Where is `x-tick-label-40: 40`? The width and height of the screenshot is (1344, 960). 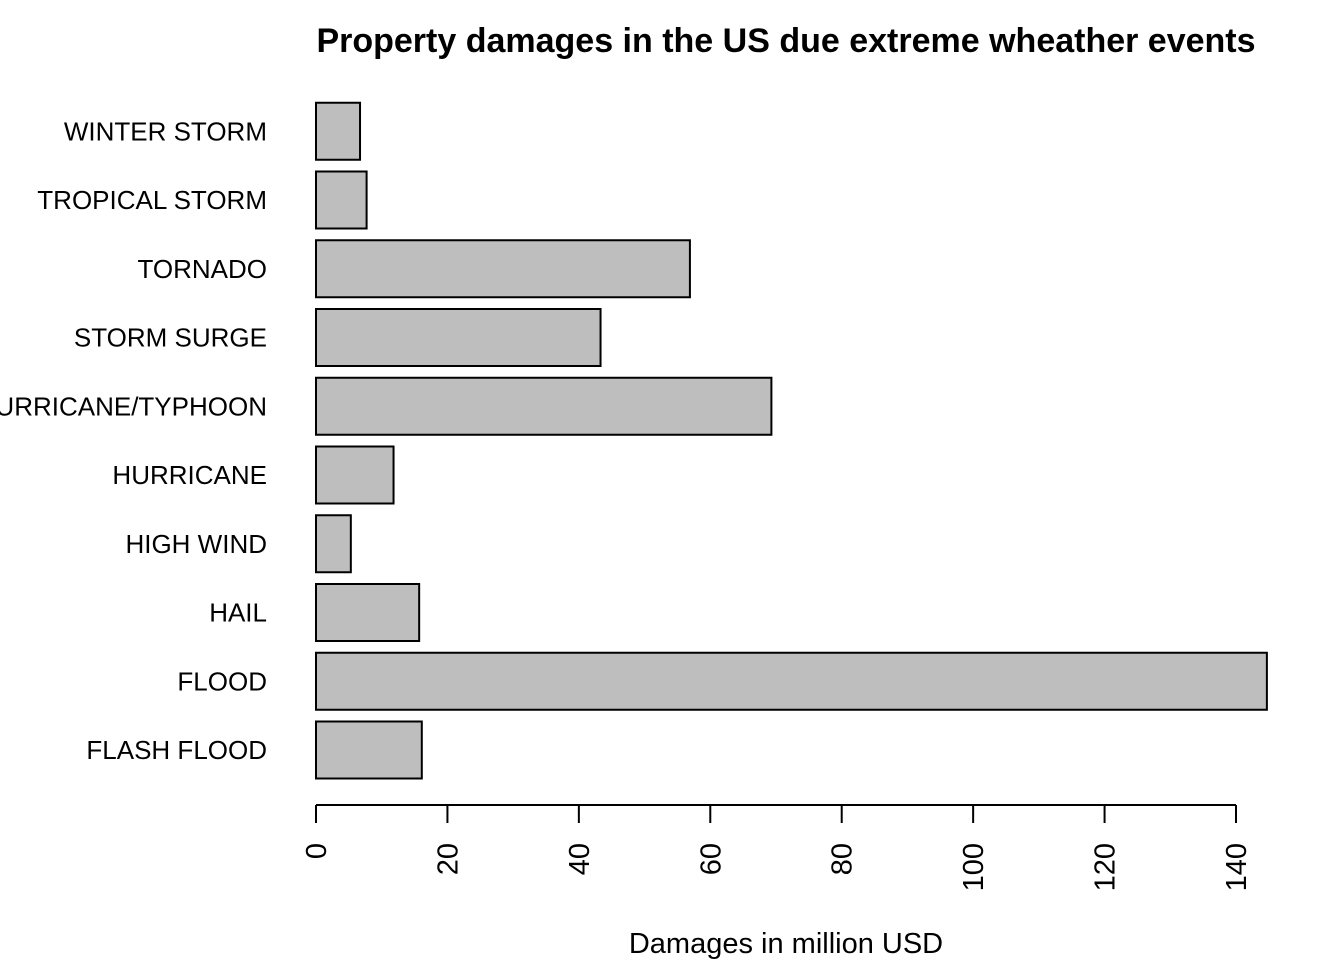 x-tick-label-40: 40 is located at coordinates (580, 859).